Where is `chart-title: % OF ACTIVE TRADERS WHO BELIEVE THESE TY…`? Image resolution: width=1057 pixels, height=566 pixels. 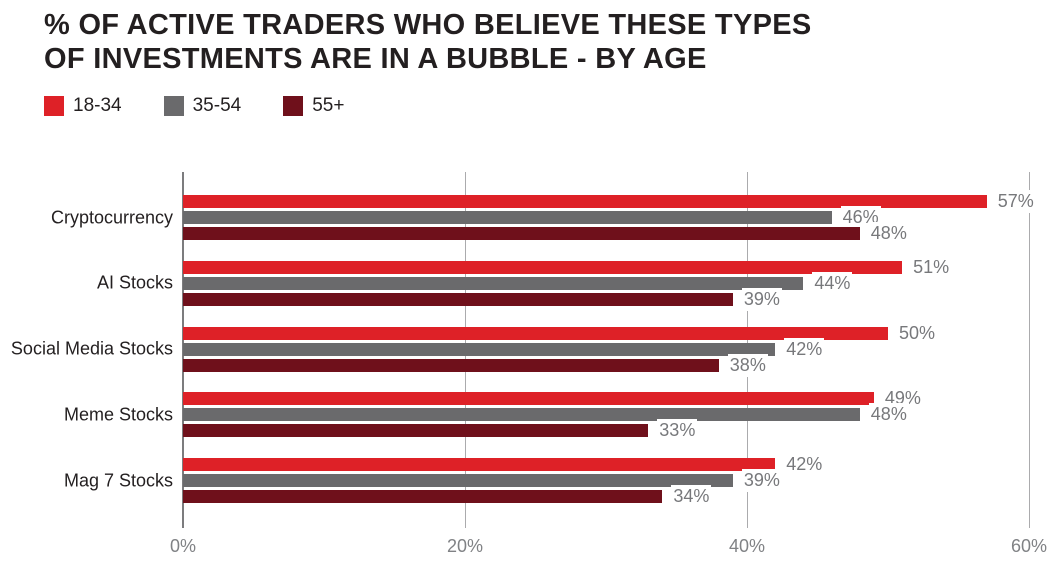 chart-title: % OF ACTIVE TRADERS WHO BELIEVE THESE TY… is located at coordinates (428, 42).